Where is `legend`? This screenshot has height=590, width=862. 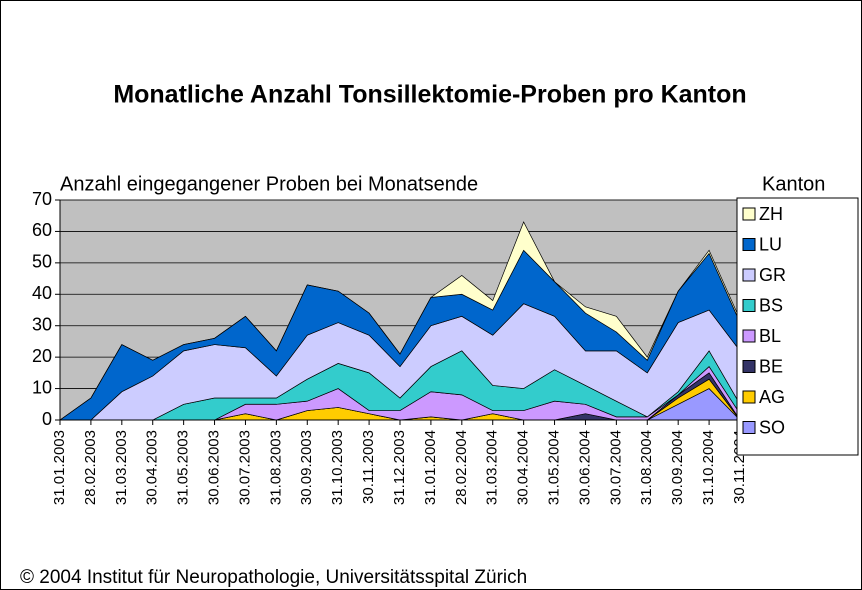 legend is located at coordinates (797, 326).